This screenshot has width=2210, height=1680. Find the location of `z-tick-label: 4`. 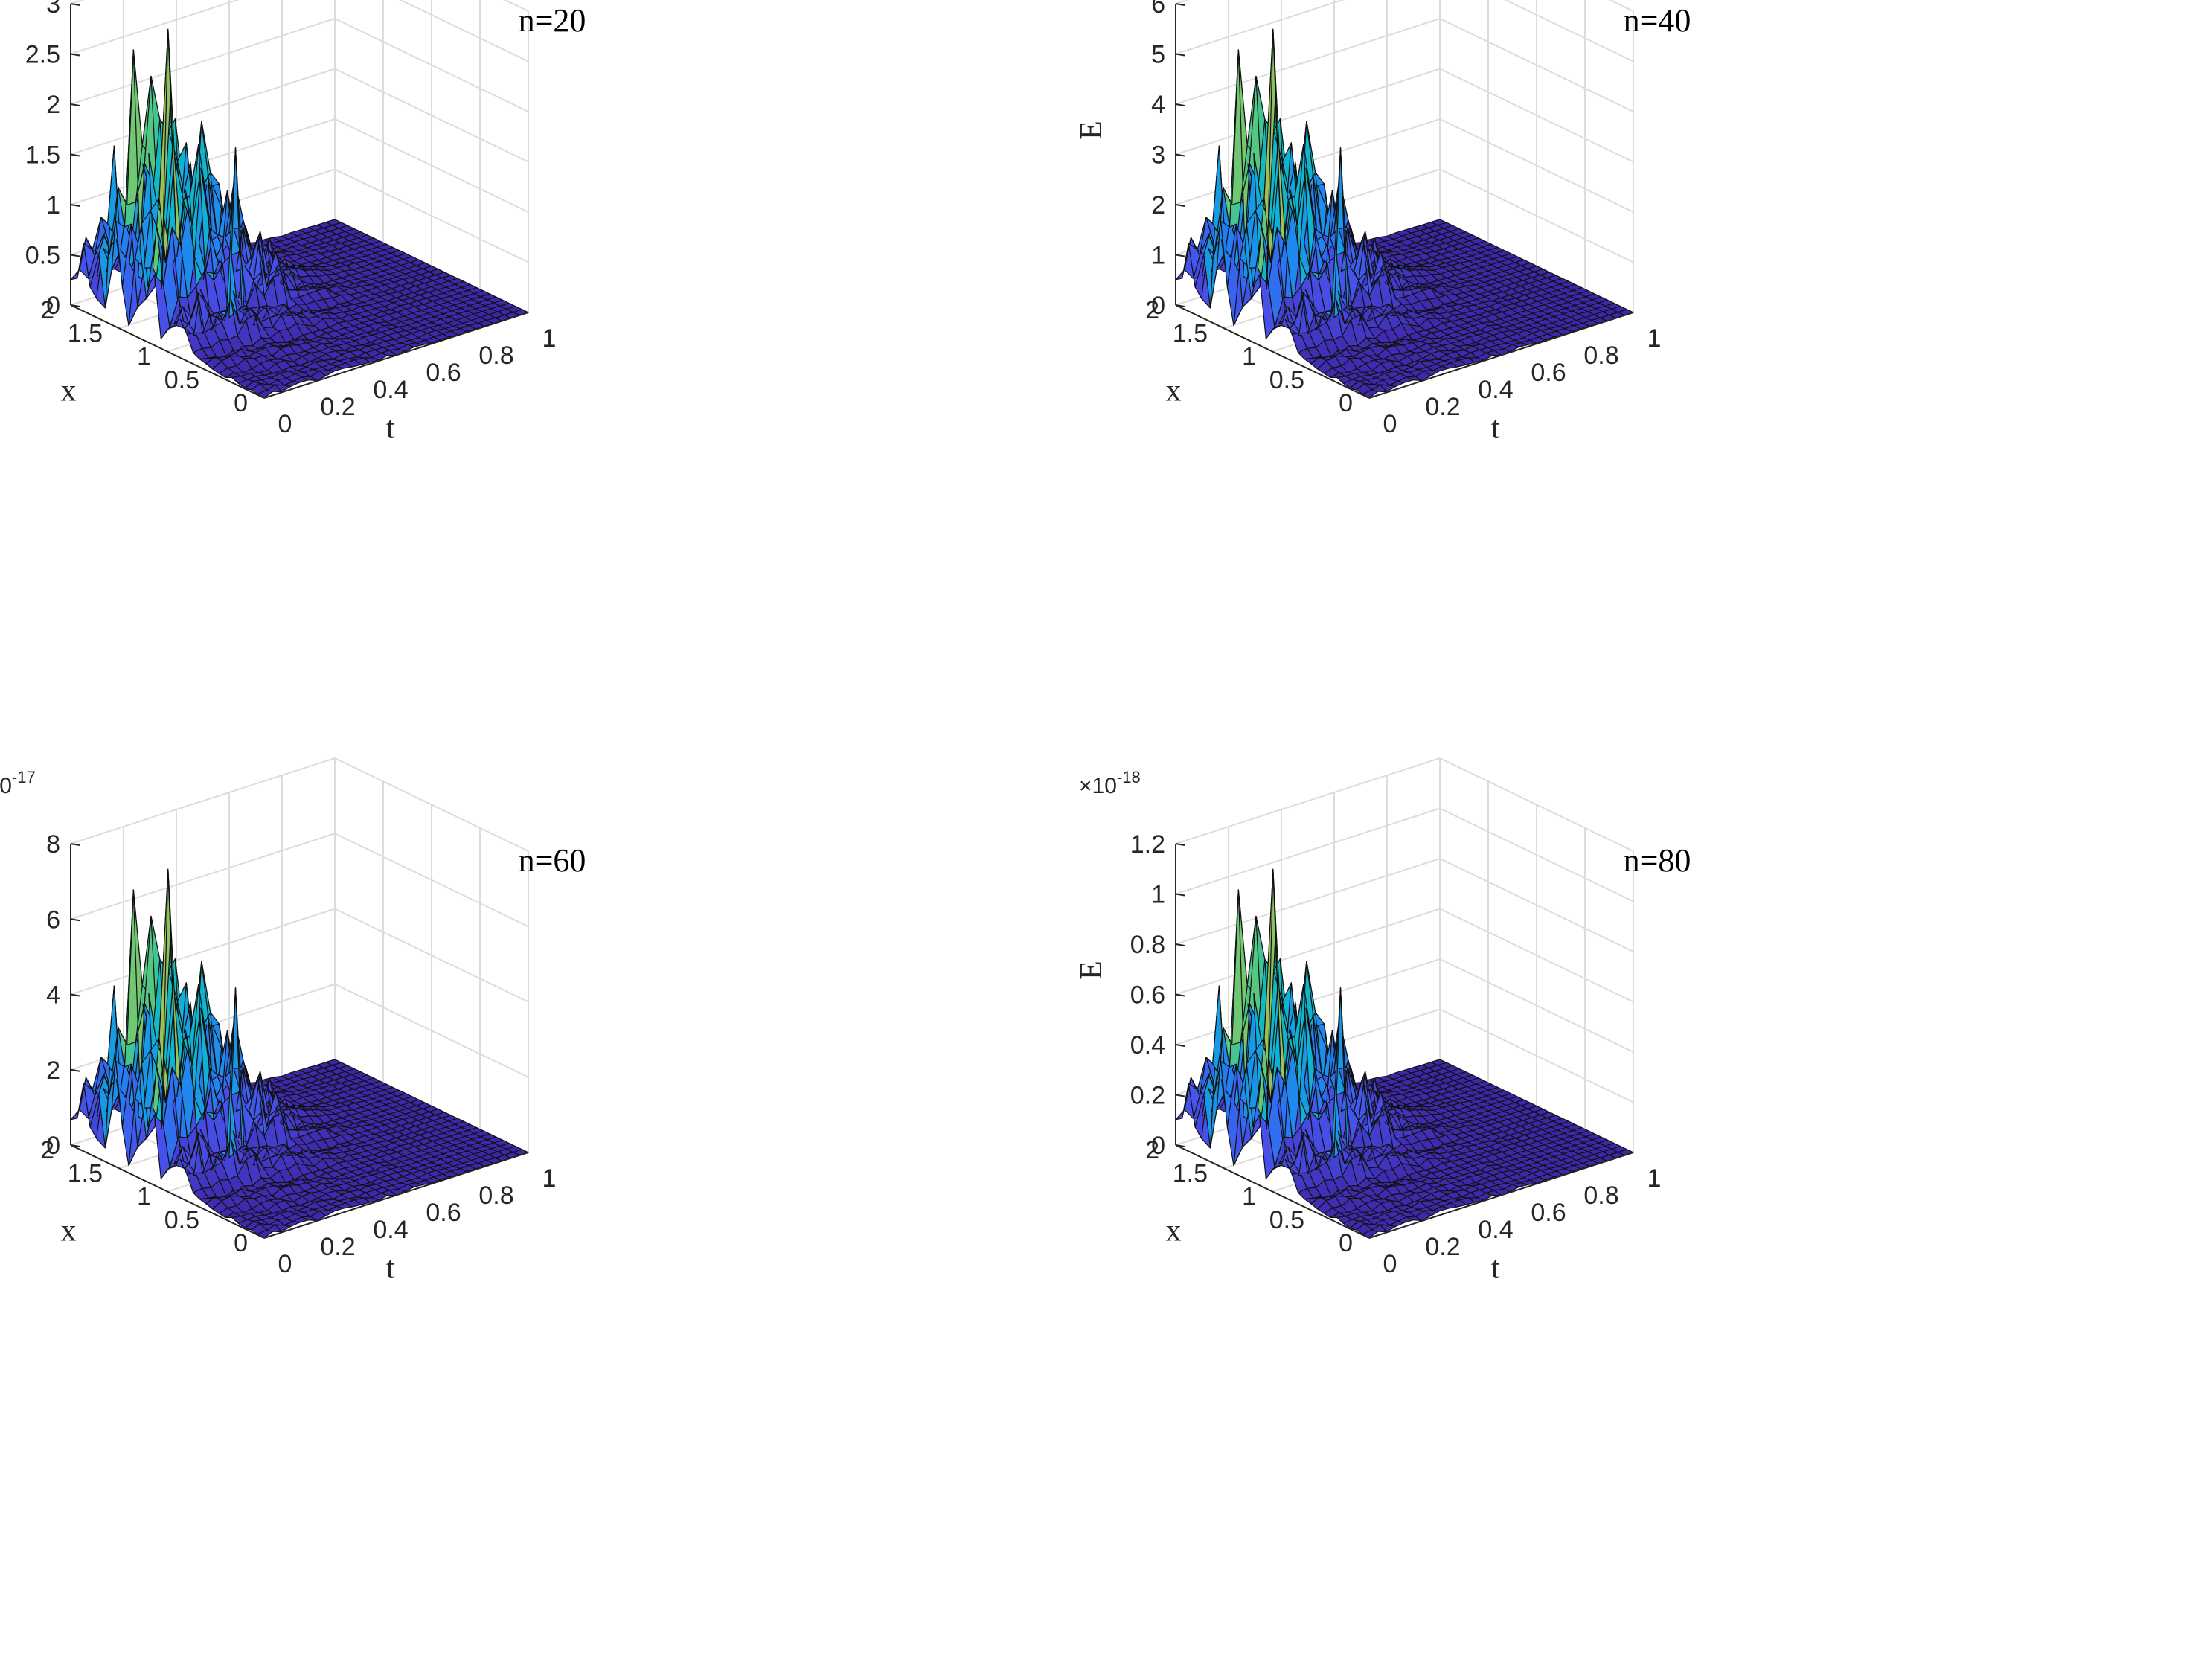

z-tick-label: 4 is located at coordinates (1158, 105).